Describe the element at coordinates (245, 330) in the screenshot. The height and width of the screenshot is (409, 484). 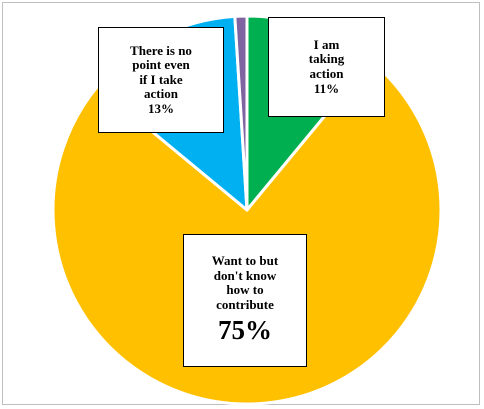
I see `label-percent: 75%` at that location.